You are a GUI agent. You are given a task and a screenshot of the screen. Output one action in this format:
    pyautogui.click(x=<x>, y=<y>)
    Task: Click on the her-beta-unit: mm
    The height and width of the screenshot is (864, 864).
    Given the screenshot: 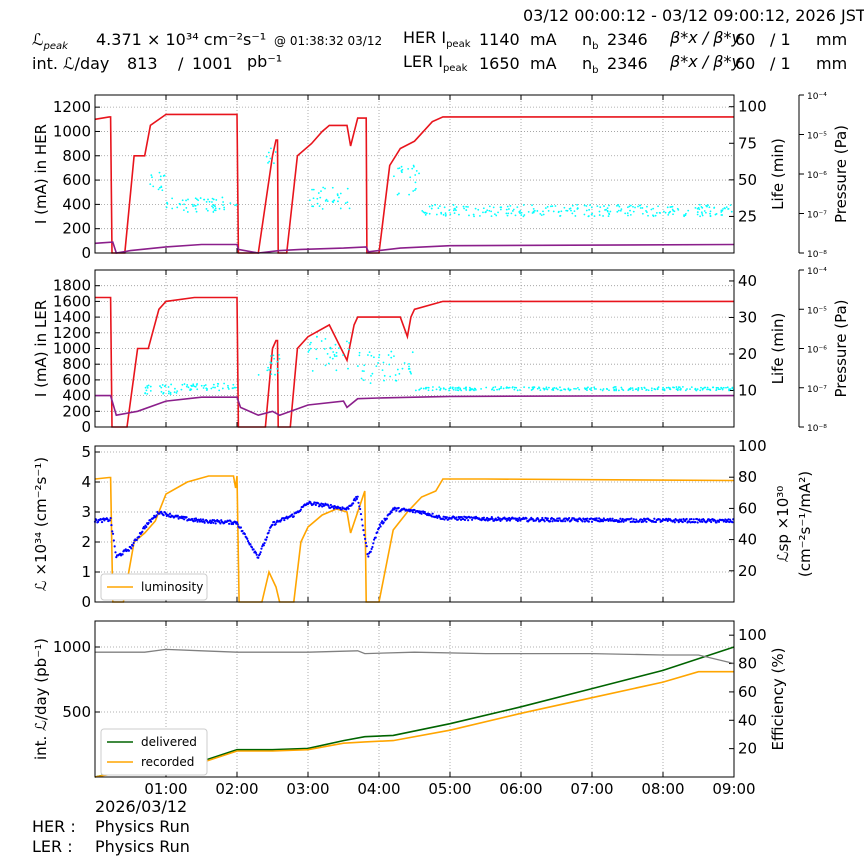 What is the action you would take?
    pyautogui.click(x=832, y=39)
    